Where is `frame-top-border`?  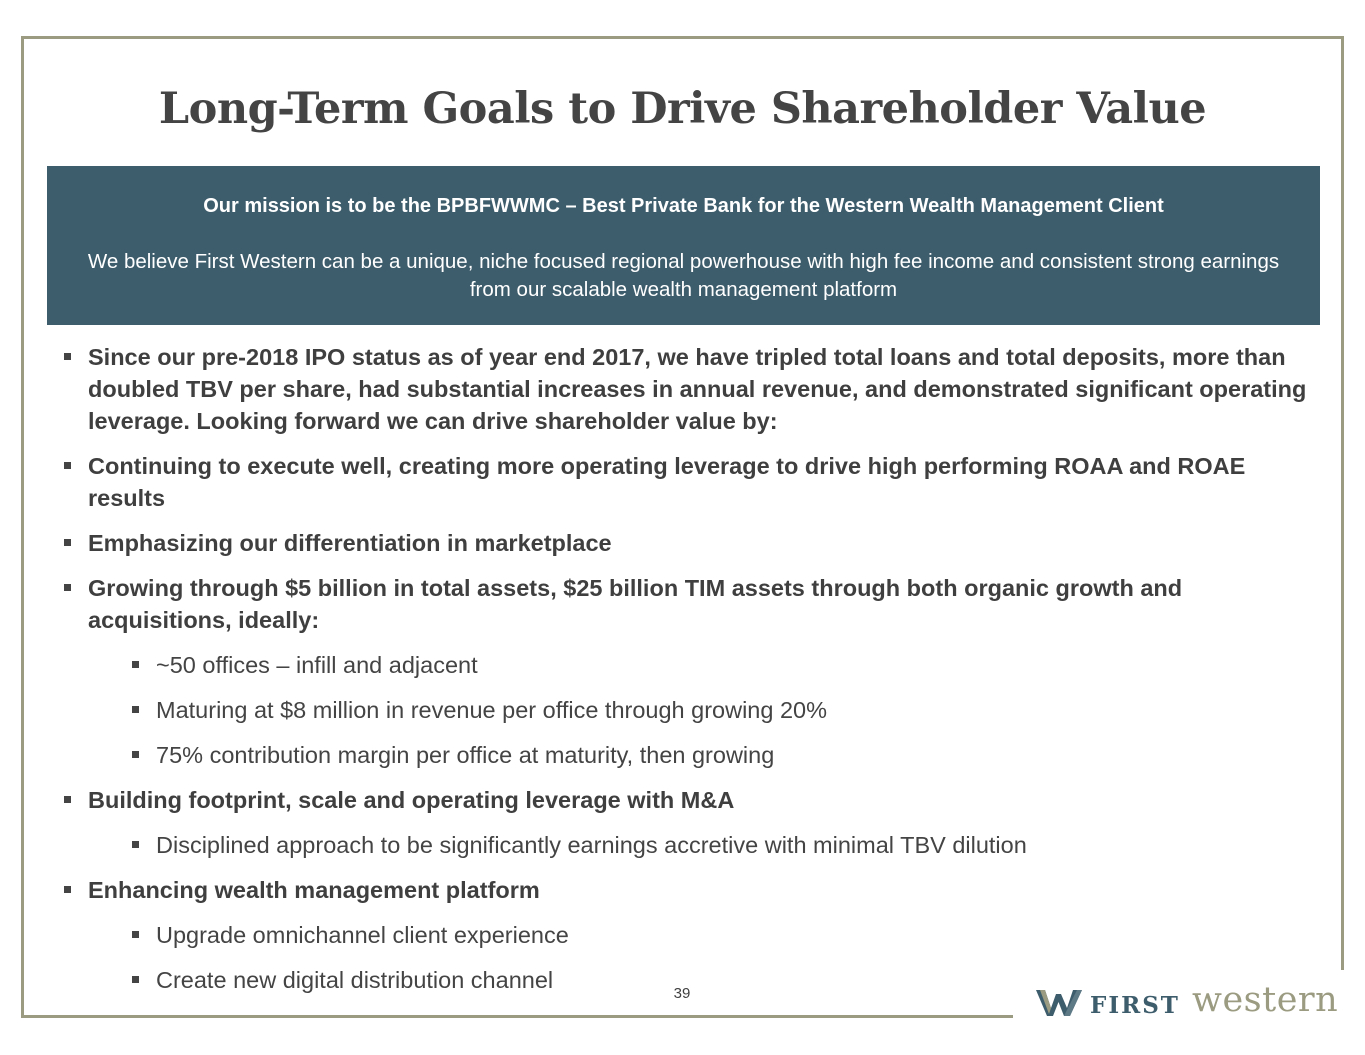 frame-top-border is located at coordinates (682, 37).